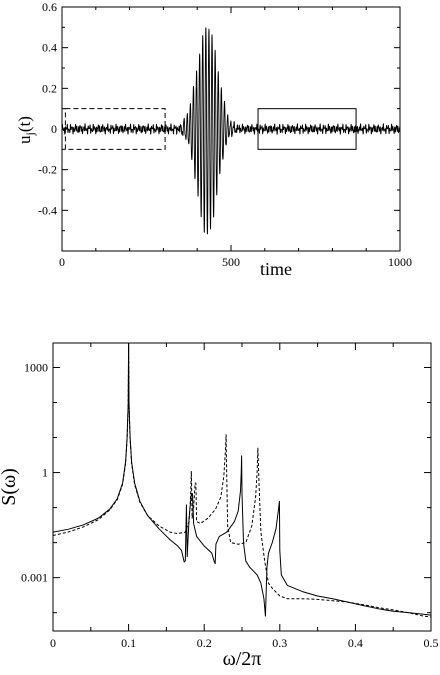 This screenshot has width=440, height=675. What do you see at coordinates (49, 48) in the screenshot?
I see `top-y-tick-label-4: 0.4` at bounding box center [49, 48].